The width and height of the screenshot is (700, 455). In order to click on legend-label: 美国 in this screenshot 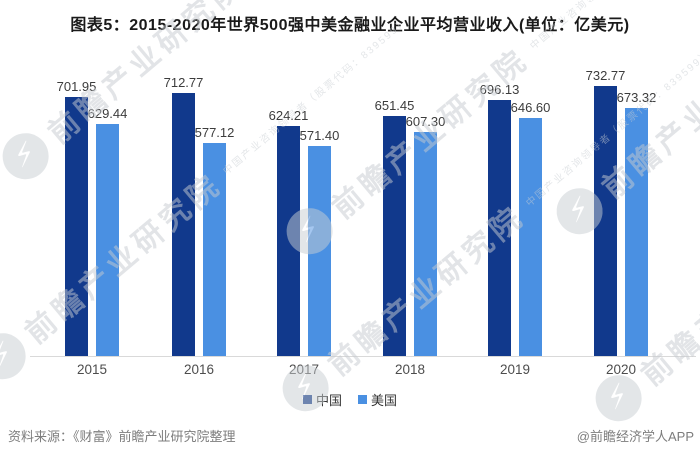, I will do `click(384, 400)`.